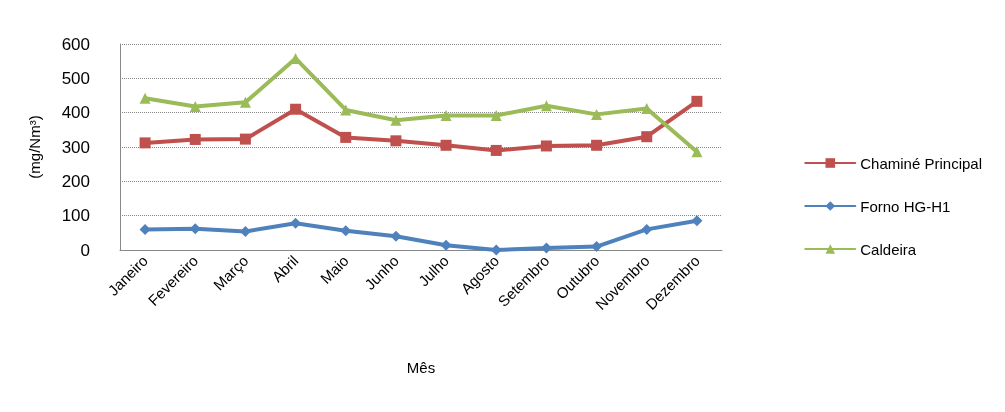  I want to click on y-tick-label: 600, so click(75, 44).